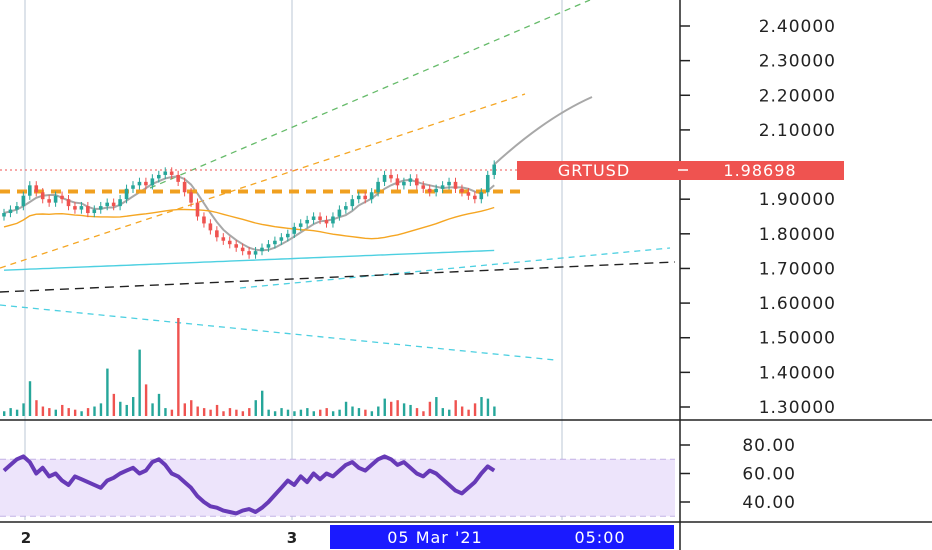 Image resolution: width=932 pixels, height=550 pixels. Describe the element at coordinates (738, 474) in the screenshot. I see `rsi-axis: 80.00 60.00 40.00` at that location.